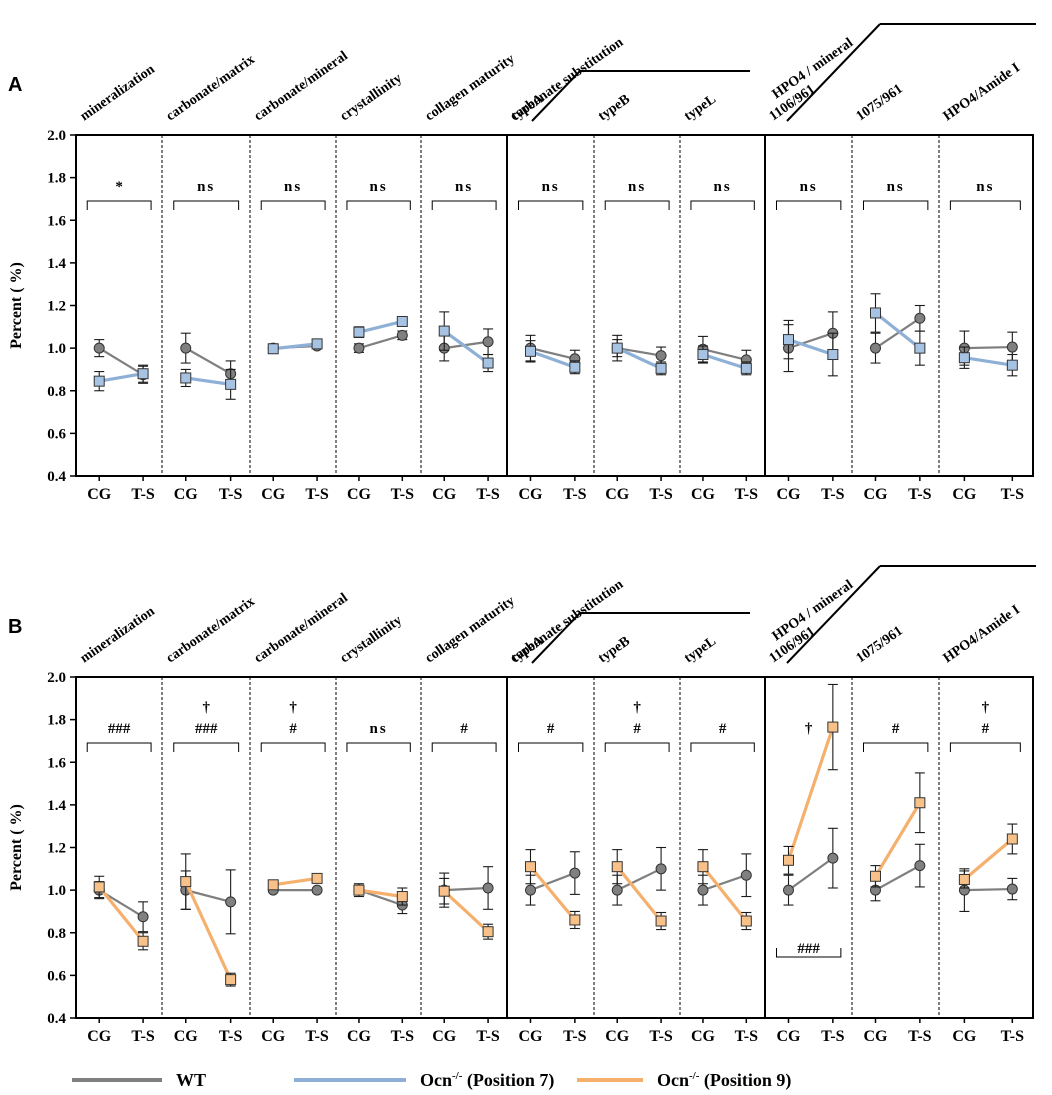 Image resolution: width=1052 pixels, height=1095 pixels. Describe the element at coordinates (982, 823) in the screenshot. I see `panel-b-subplot: CG T-S HPO4/Amide I # †` at that location.